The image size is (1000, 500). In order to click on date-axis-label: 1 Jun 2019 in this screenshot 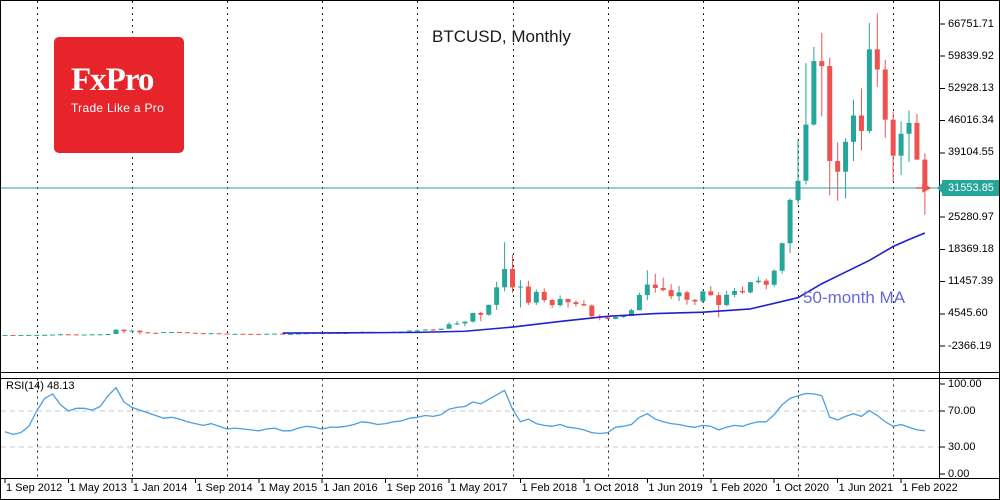, I will do `click(675, 488)`.